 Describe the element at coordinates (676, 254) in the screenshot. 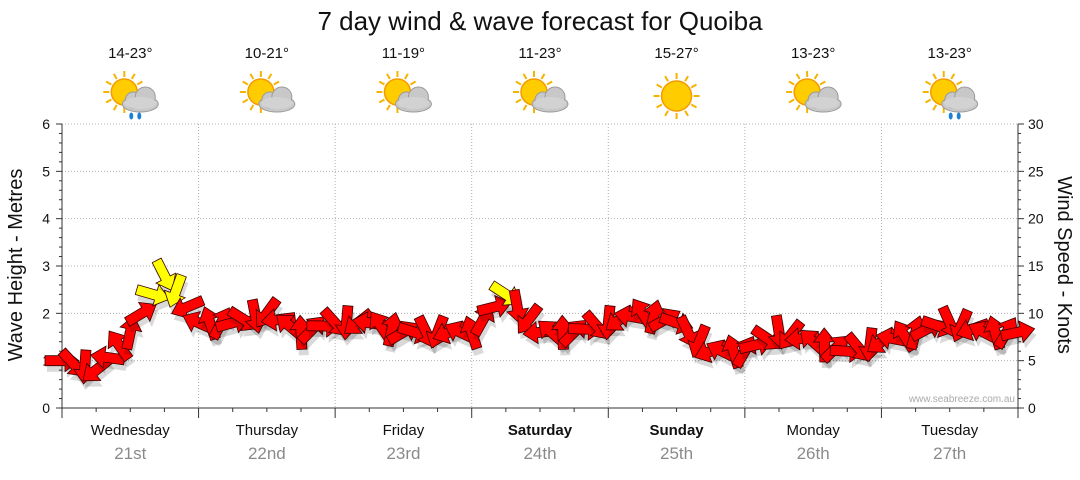

I see `day-header: 15-27° Sunday 25th` at that location.